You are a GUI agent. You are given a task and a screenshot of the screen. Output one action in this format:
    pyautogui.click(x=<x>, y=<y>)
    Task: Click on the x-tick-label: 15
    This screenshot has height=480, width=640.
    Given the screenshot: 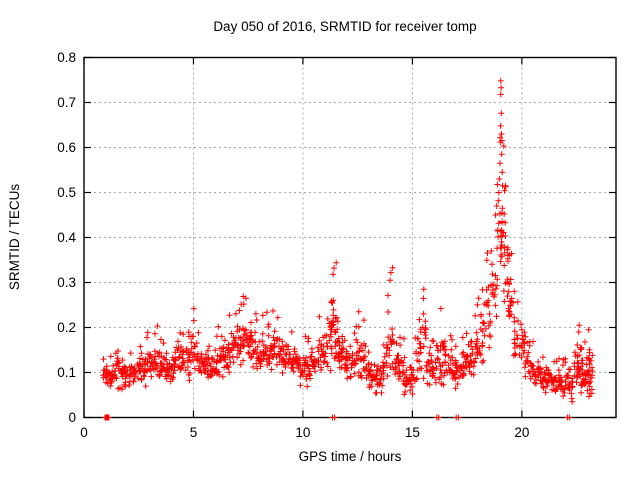 What is the action you would take?
    pyautogui.click(x=412, y=432)
    